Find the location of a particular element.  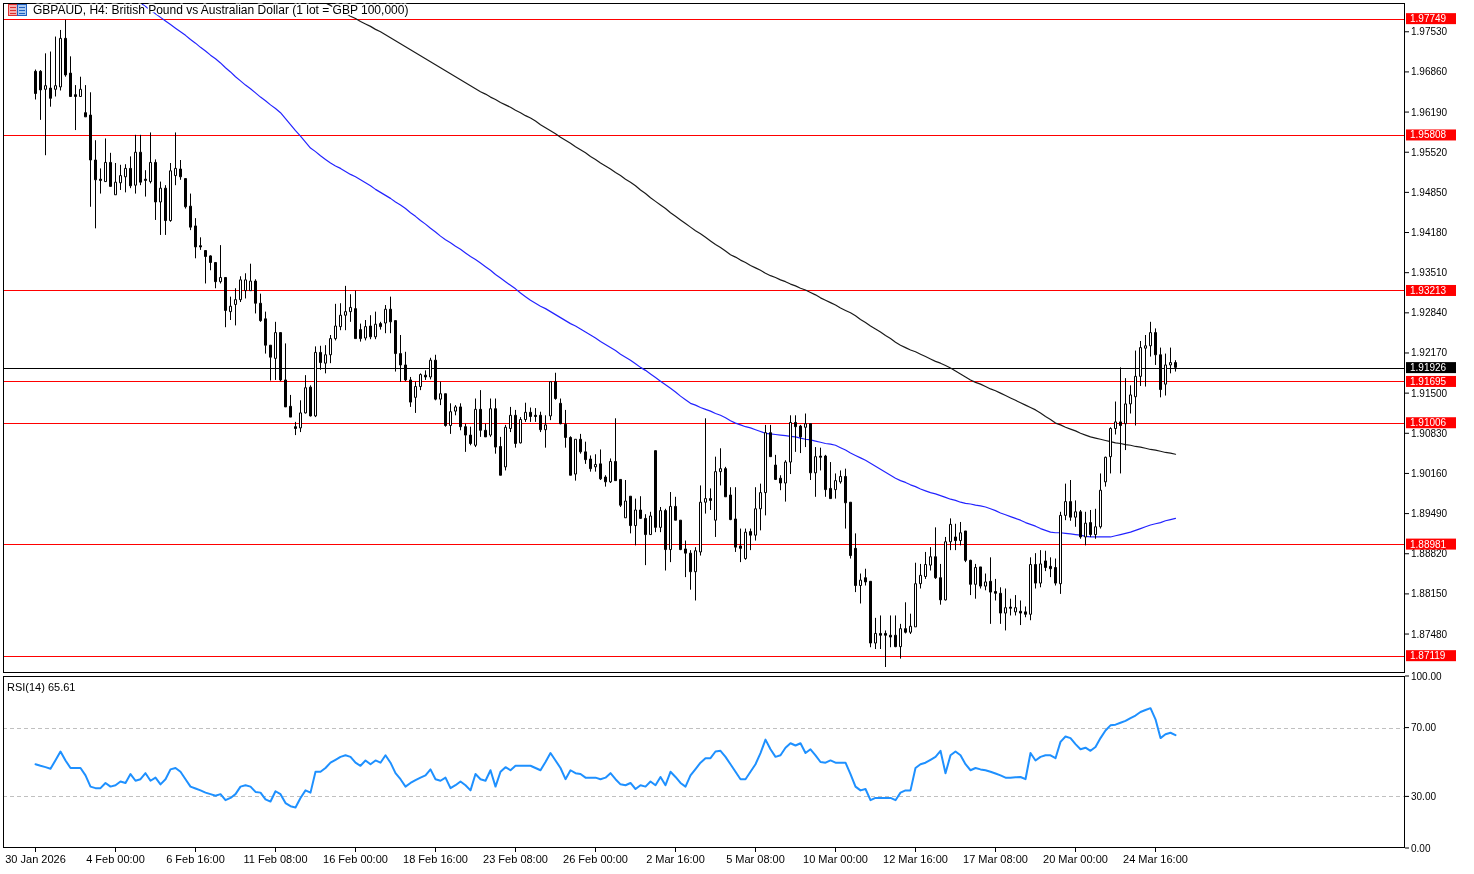

x-tick-label: 2 Mar 16:00 is located at coordinates (675, 859).